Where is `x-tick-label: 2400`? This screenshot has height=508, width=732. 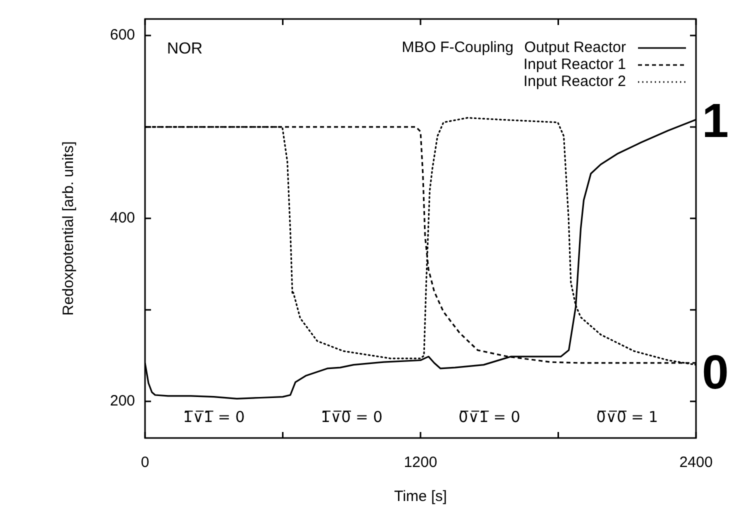 x-tick-label: 2400 is located at coordinates (696, 463).